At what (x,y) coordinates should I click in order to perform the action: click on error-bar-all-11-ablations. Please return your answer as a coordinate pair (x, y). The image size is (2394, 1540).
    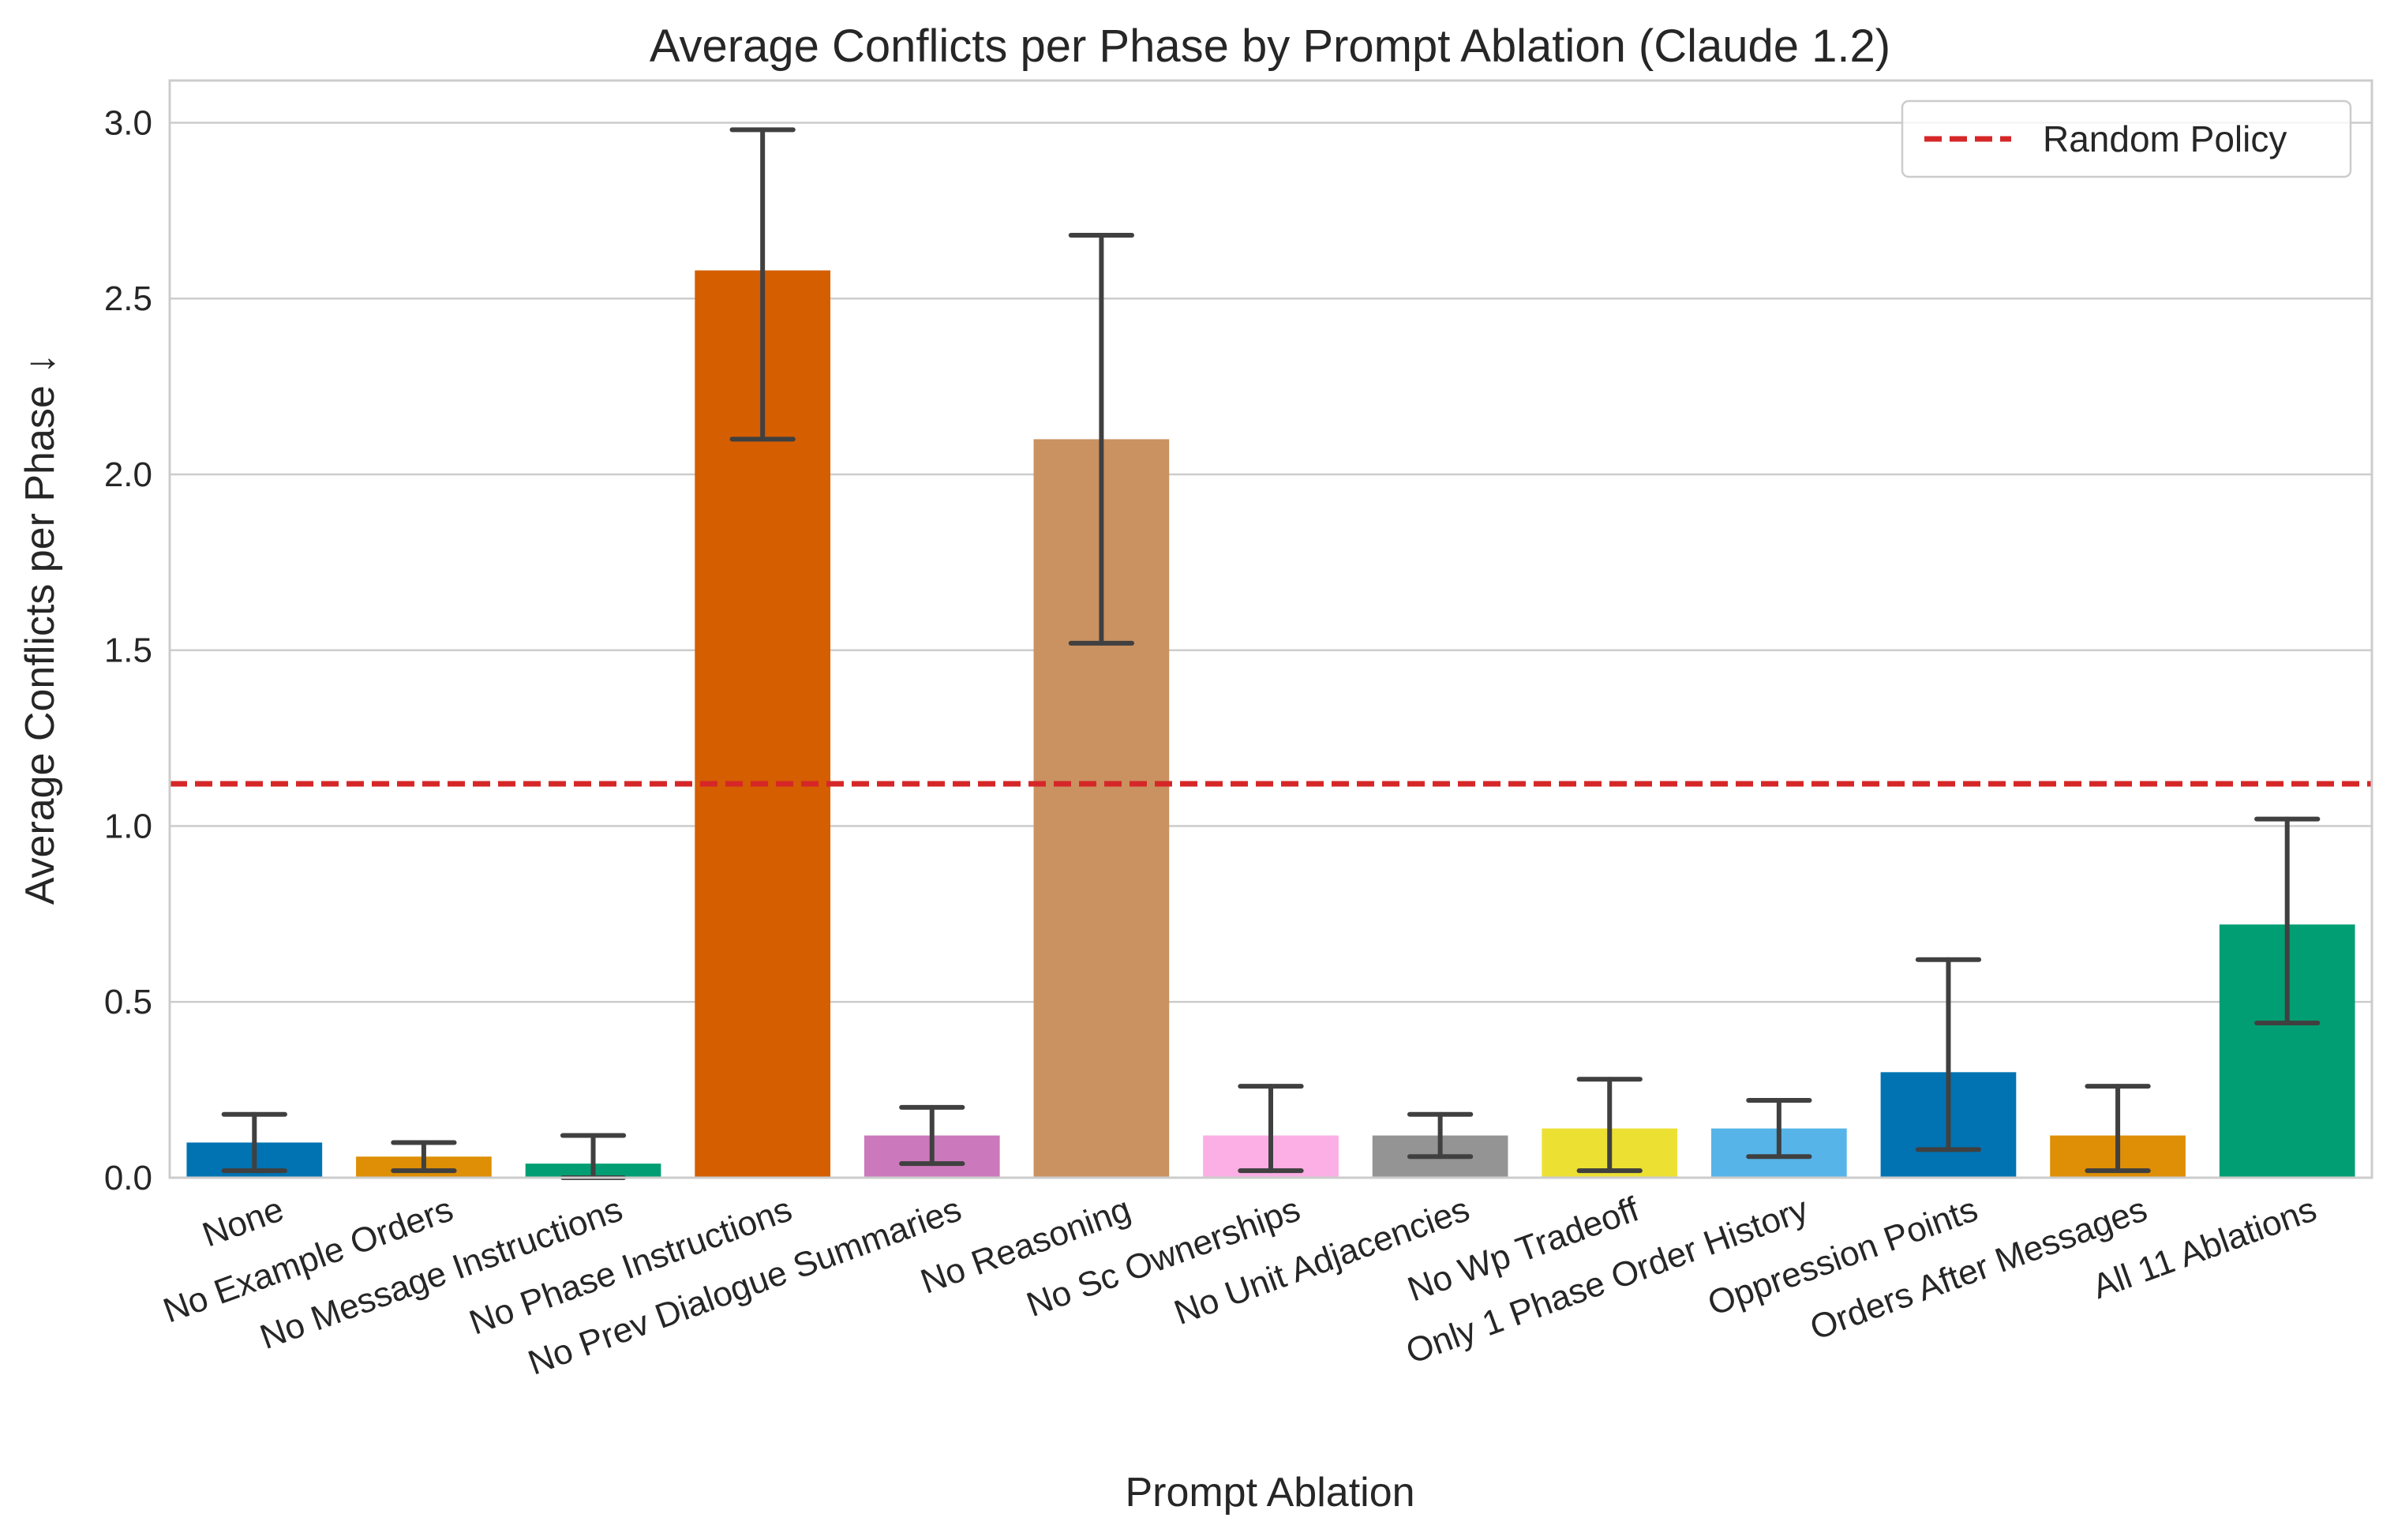
    Looking at the image, I should click on (2288, 920).